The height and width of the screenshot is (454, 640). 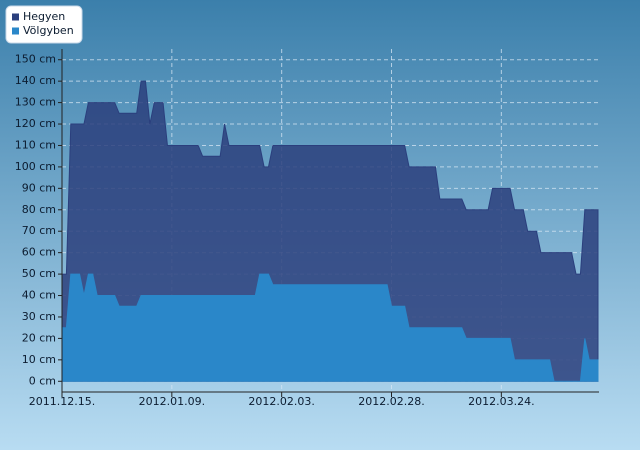 What do you see at coordinates (39, 359) in the screenshot?
I see `y-tick-label: 10 cm` at bounding box center [39, 359].